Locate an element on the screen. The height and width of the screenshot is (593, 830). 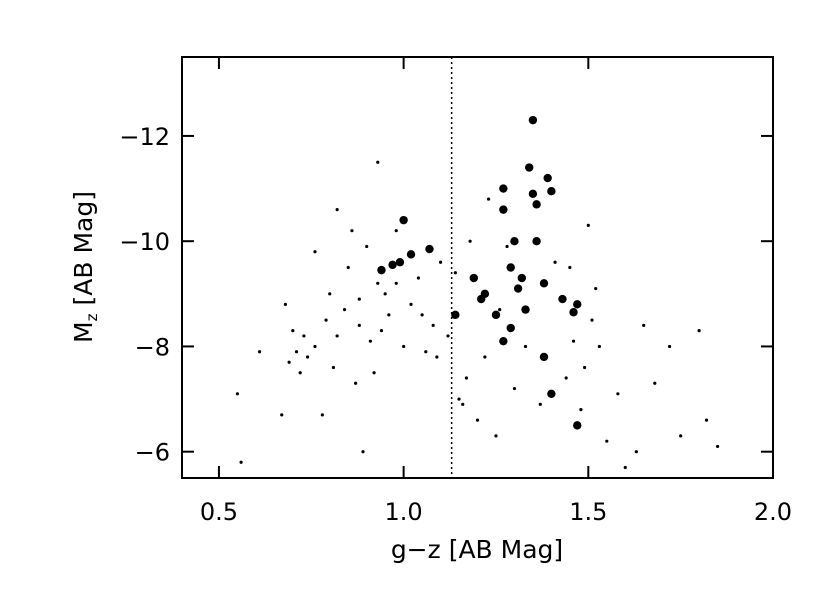
x-tick-label: 1.0 is located at coordinates (404, 512).